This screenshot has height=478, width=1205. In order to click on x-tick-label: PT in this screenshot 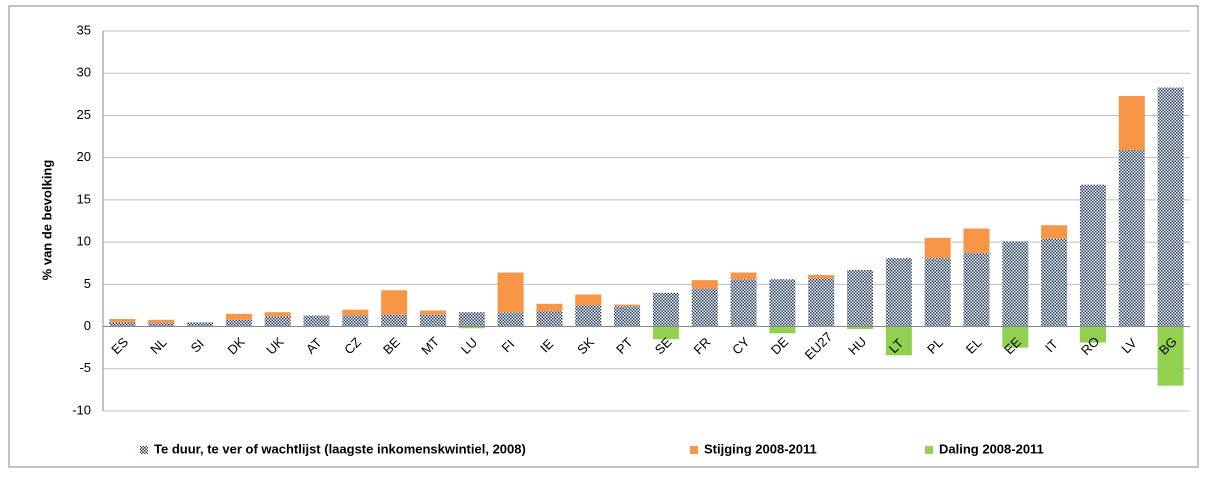, I will do `click(624, 346)`.